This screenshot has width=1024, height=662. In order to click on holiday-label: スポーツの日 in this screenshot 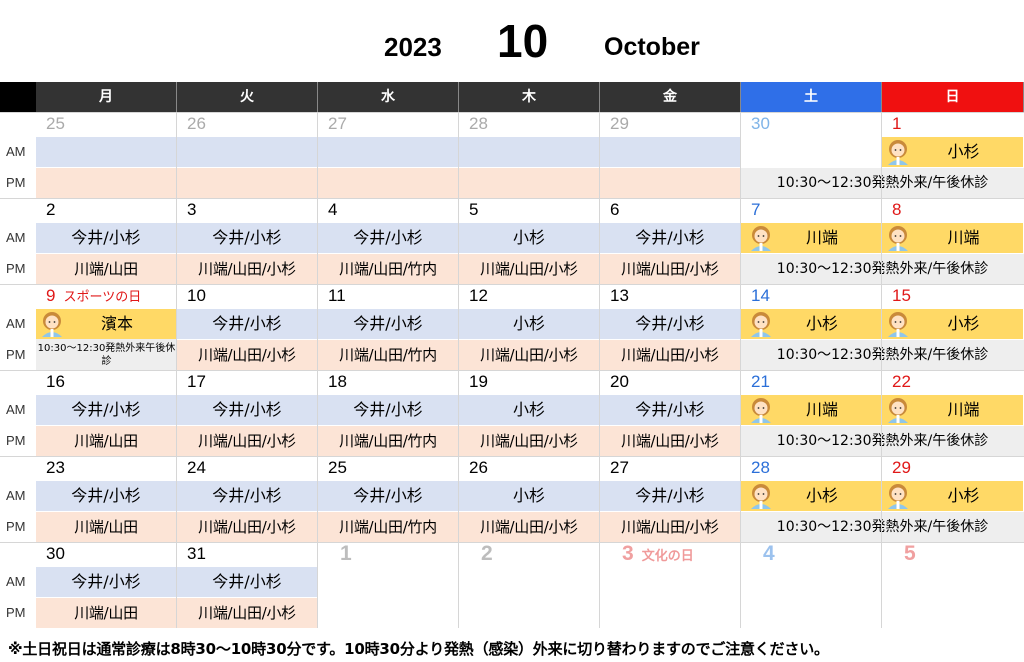, I will do `click(102, 297)`.